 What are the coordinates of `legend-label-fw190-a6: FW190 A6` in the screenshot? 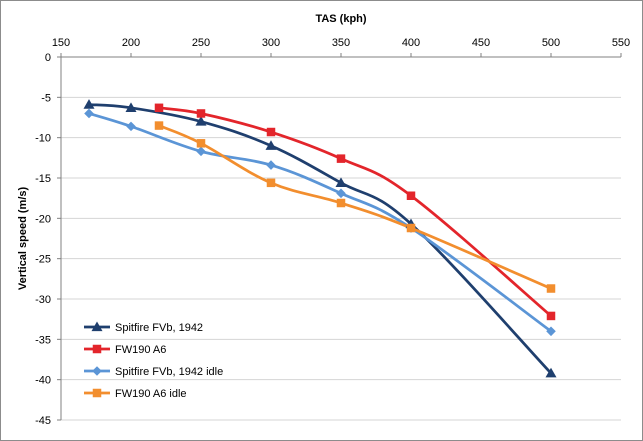 It's located at (140, 350).